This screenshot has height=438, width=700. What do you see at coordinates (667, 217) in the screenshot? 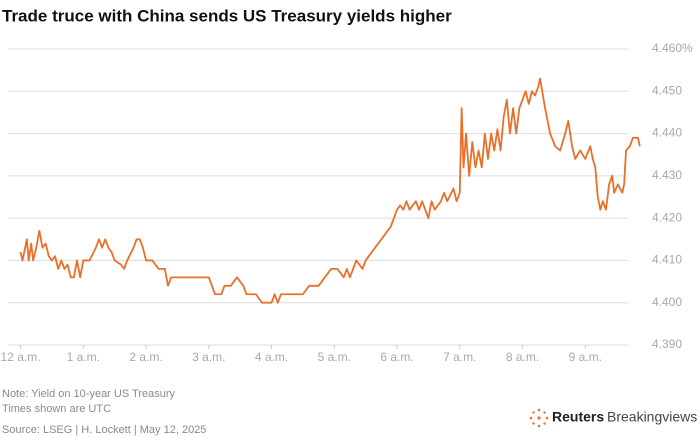
I see `y-tick-label: 4.420` at bounding box center [667, 217].